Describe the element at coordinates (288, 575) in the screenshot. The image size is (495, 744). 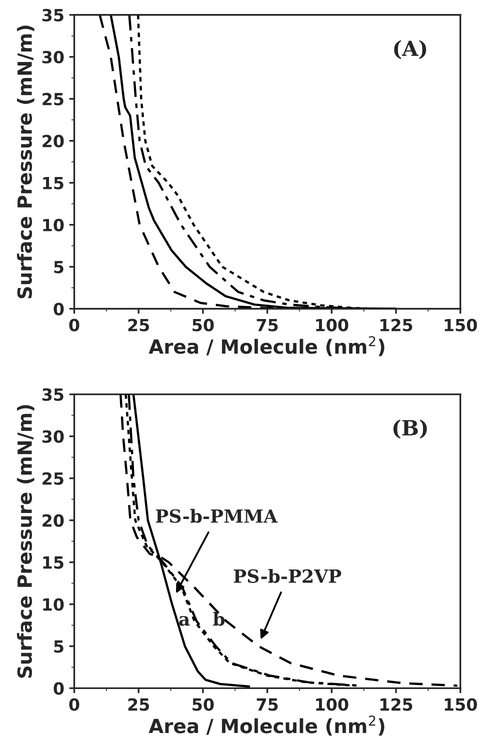
I see `annotation: PS-b-P2VP` at that location.